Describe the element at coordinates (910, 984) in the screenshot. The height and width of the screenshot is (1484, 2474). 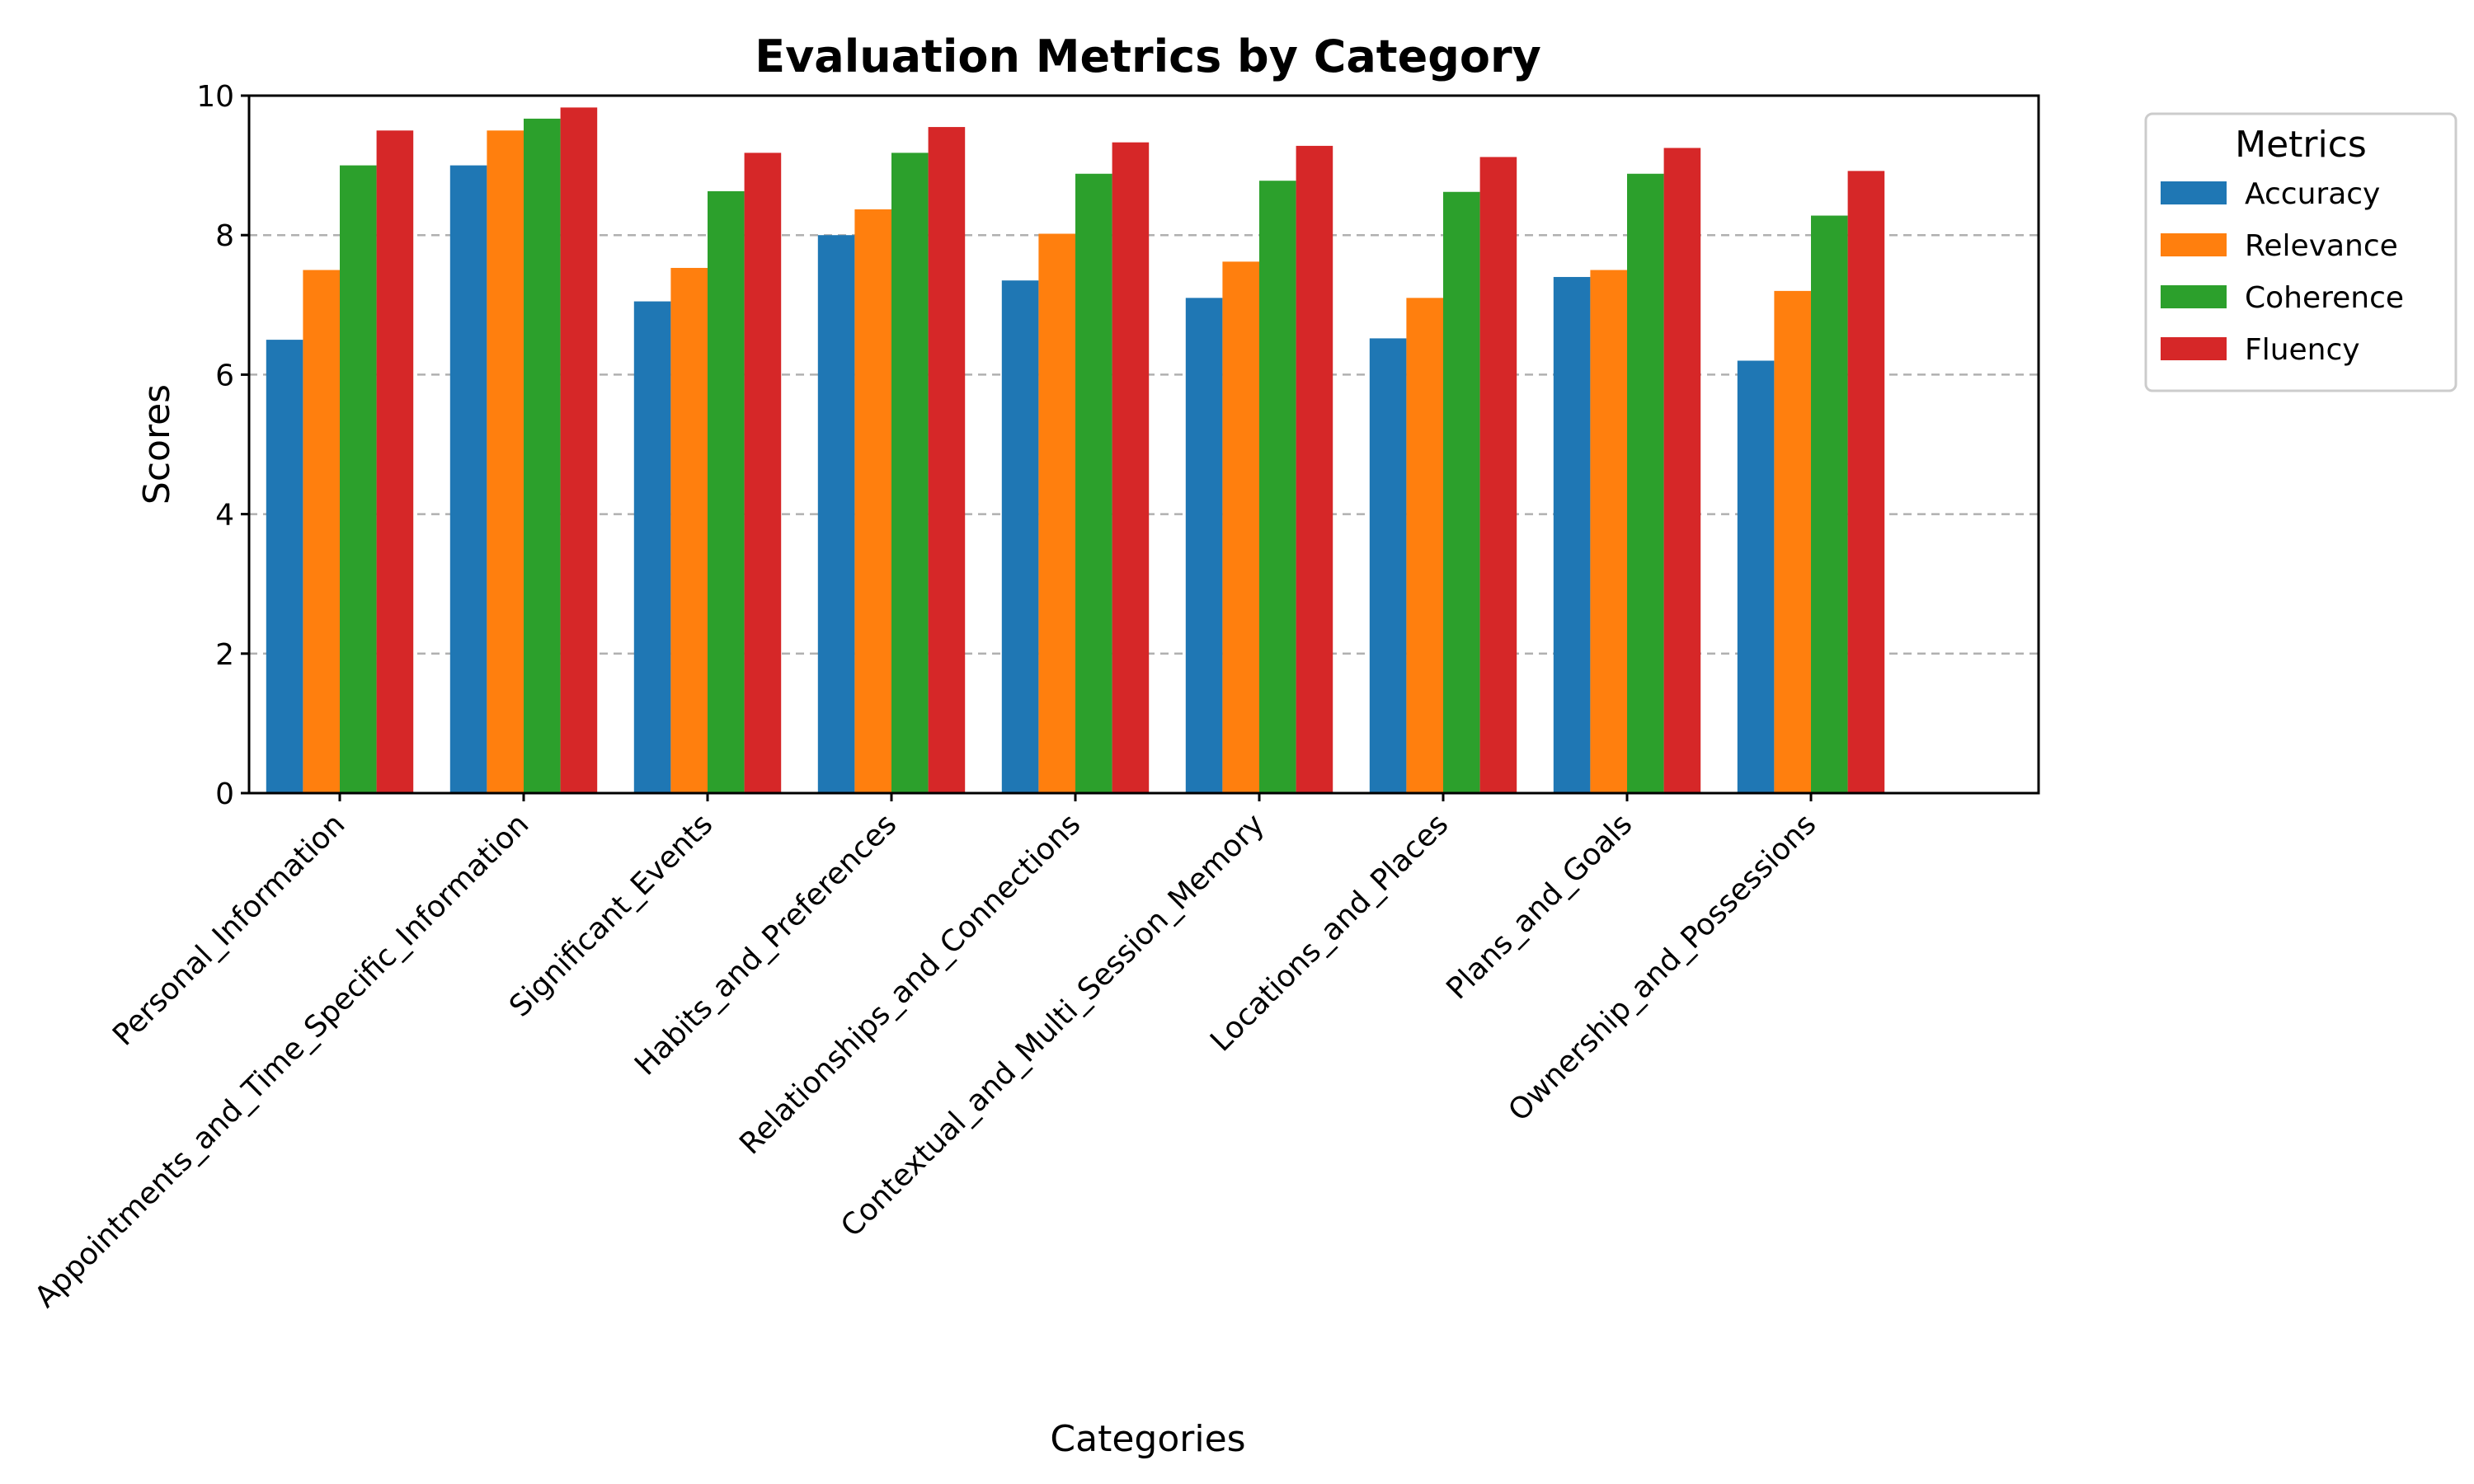
I see `x-tick-label: Relationships_and_Connections` at that location.